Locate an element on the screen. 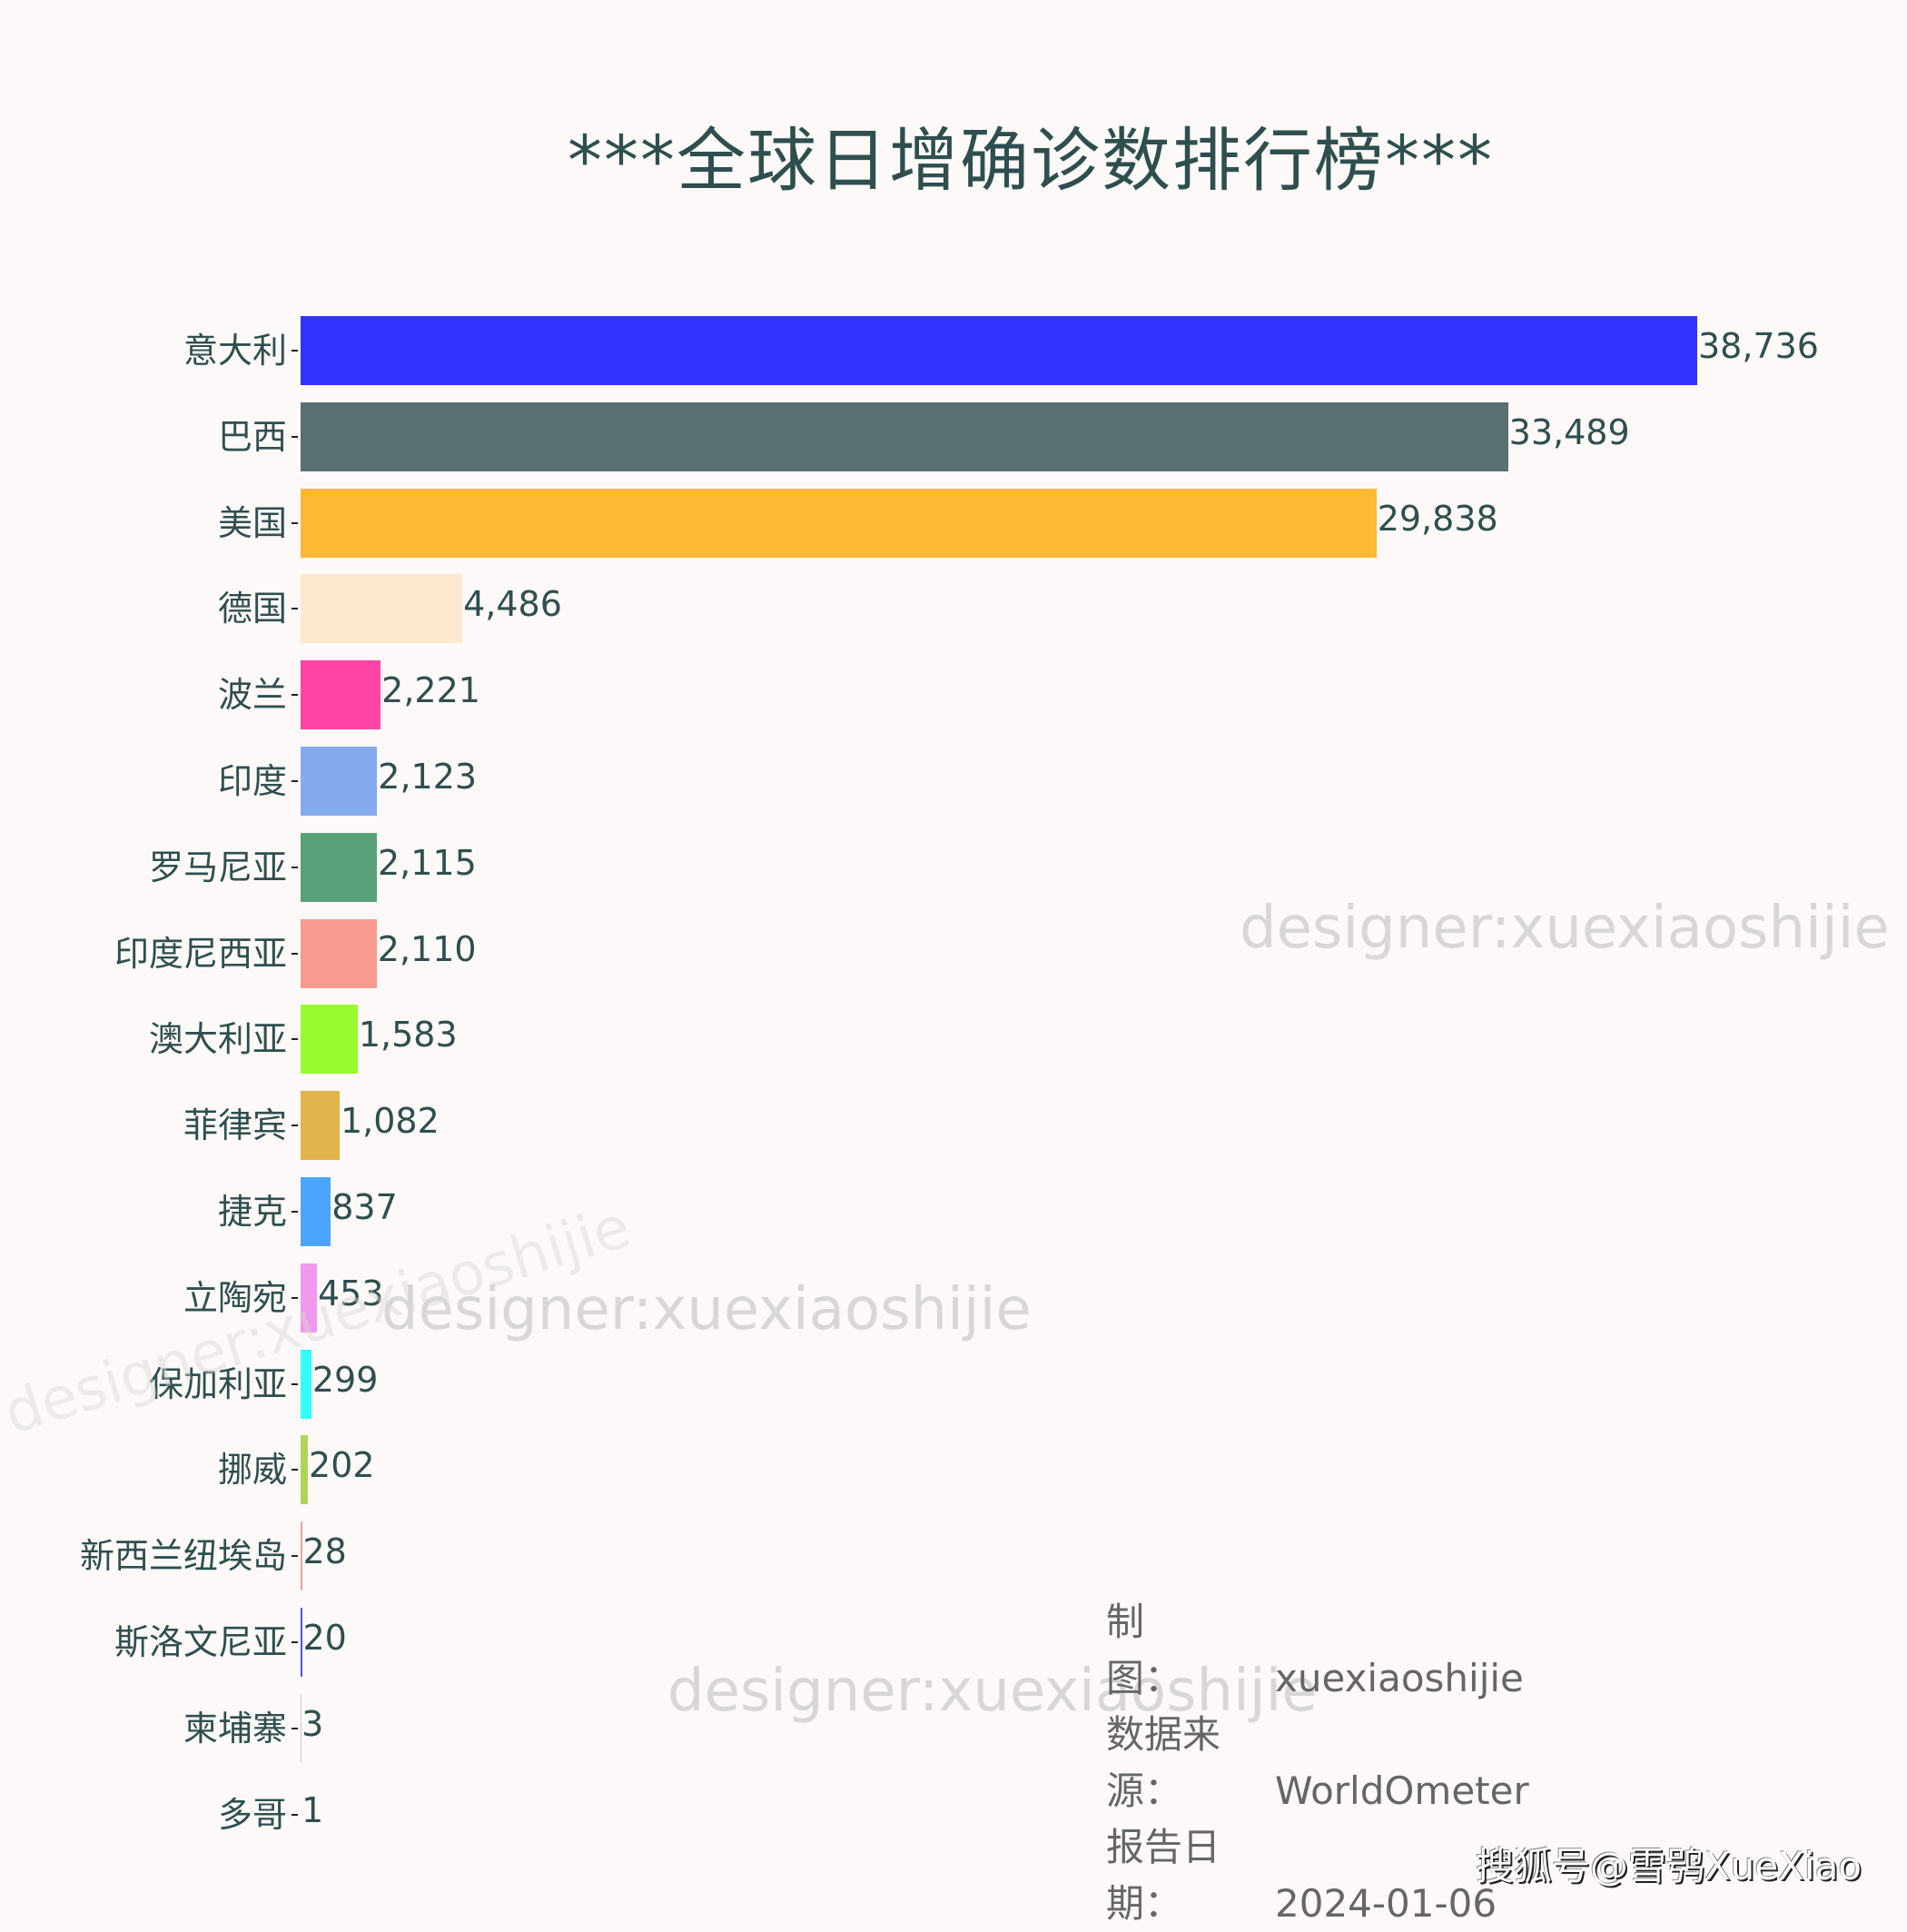 The height and width of the screenshot is (1932, 1907). value-label: 2,221 is located at coordinates (430, 694).